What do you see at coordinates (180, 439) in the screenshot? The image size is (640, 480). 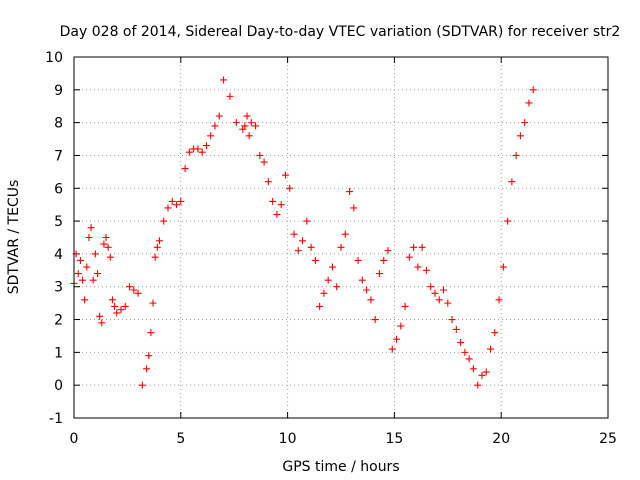 I see `x-tick-label: 5` at bounding box center [180, 439].